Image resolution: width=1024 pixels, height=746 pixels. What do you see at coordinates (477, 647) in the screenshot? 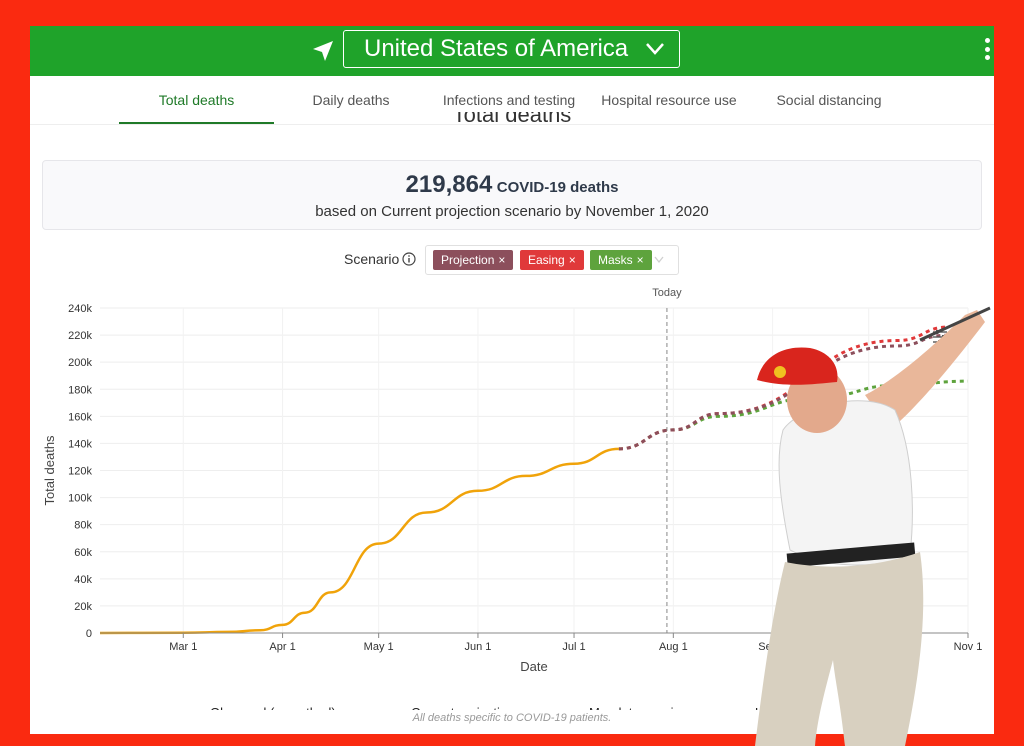
I see `x-tick-label: Jun 1` at bounding box center [477, 647].